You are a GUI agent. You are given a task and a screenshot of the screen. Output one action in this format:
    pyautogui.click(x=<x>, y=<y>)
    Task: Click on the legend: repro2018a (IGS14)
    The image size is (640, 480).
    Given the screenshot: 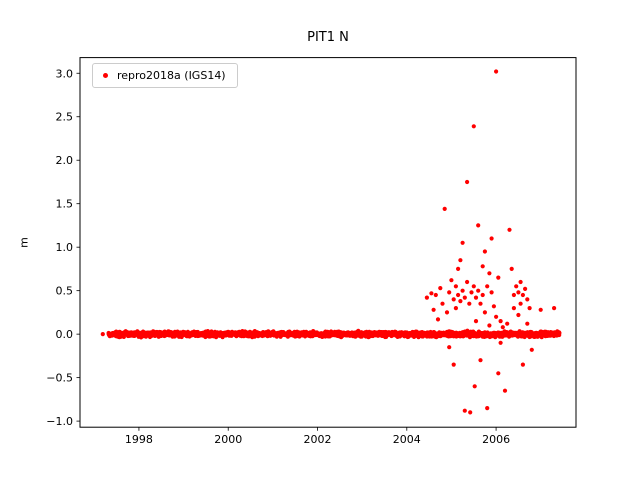 What is the action you would take?
    pyautogui.click(x=165, y=75)
    